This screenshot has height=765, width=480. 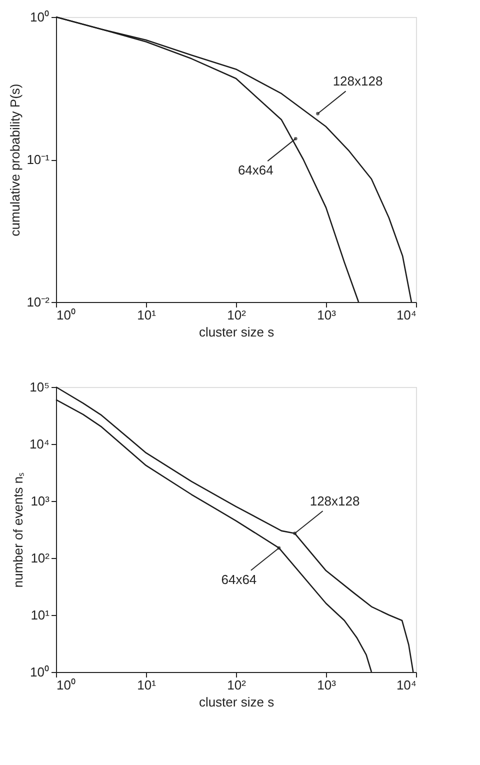 I want to click on y-tick-label: 10⁴, so click(x=39, y=444).